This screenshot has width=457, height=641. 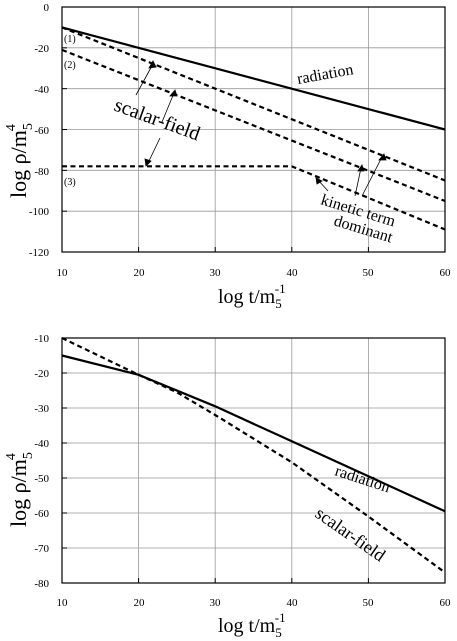 I want to click on bottom-x-axis-title: log t/m5-1, so click(x=252, y=625).